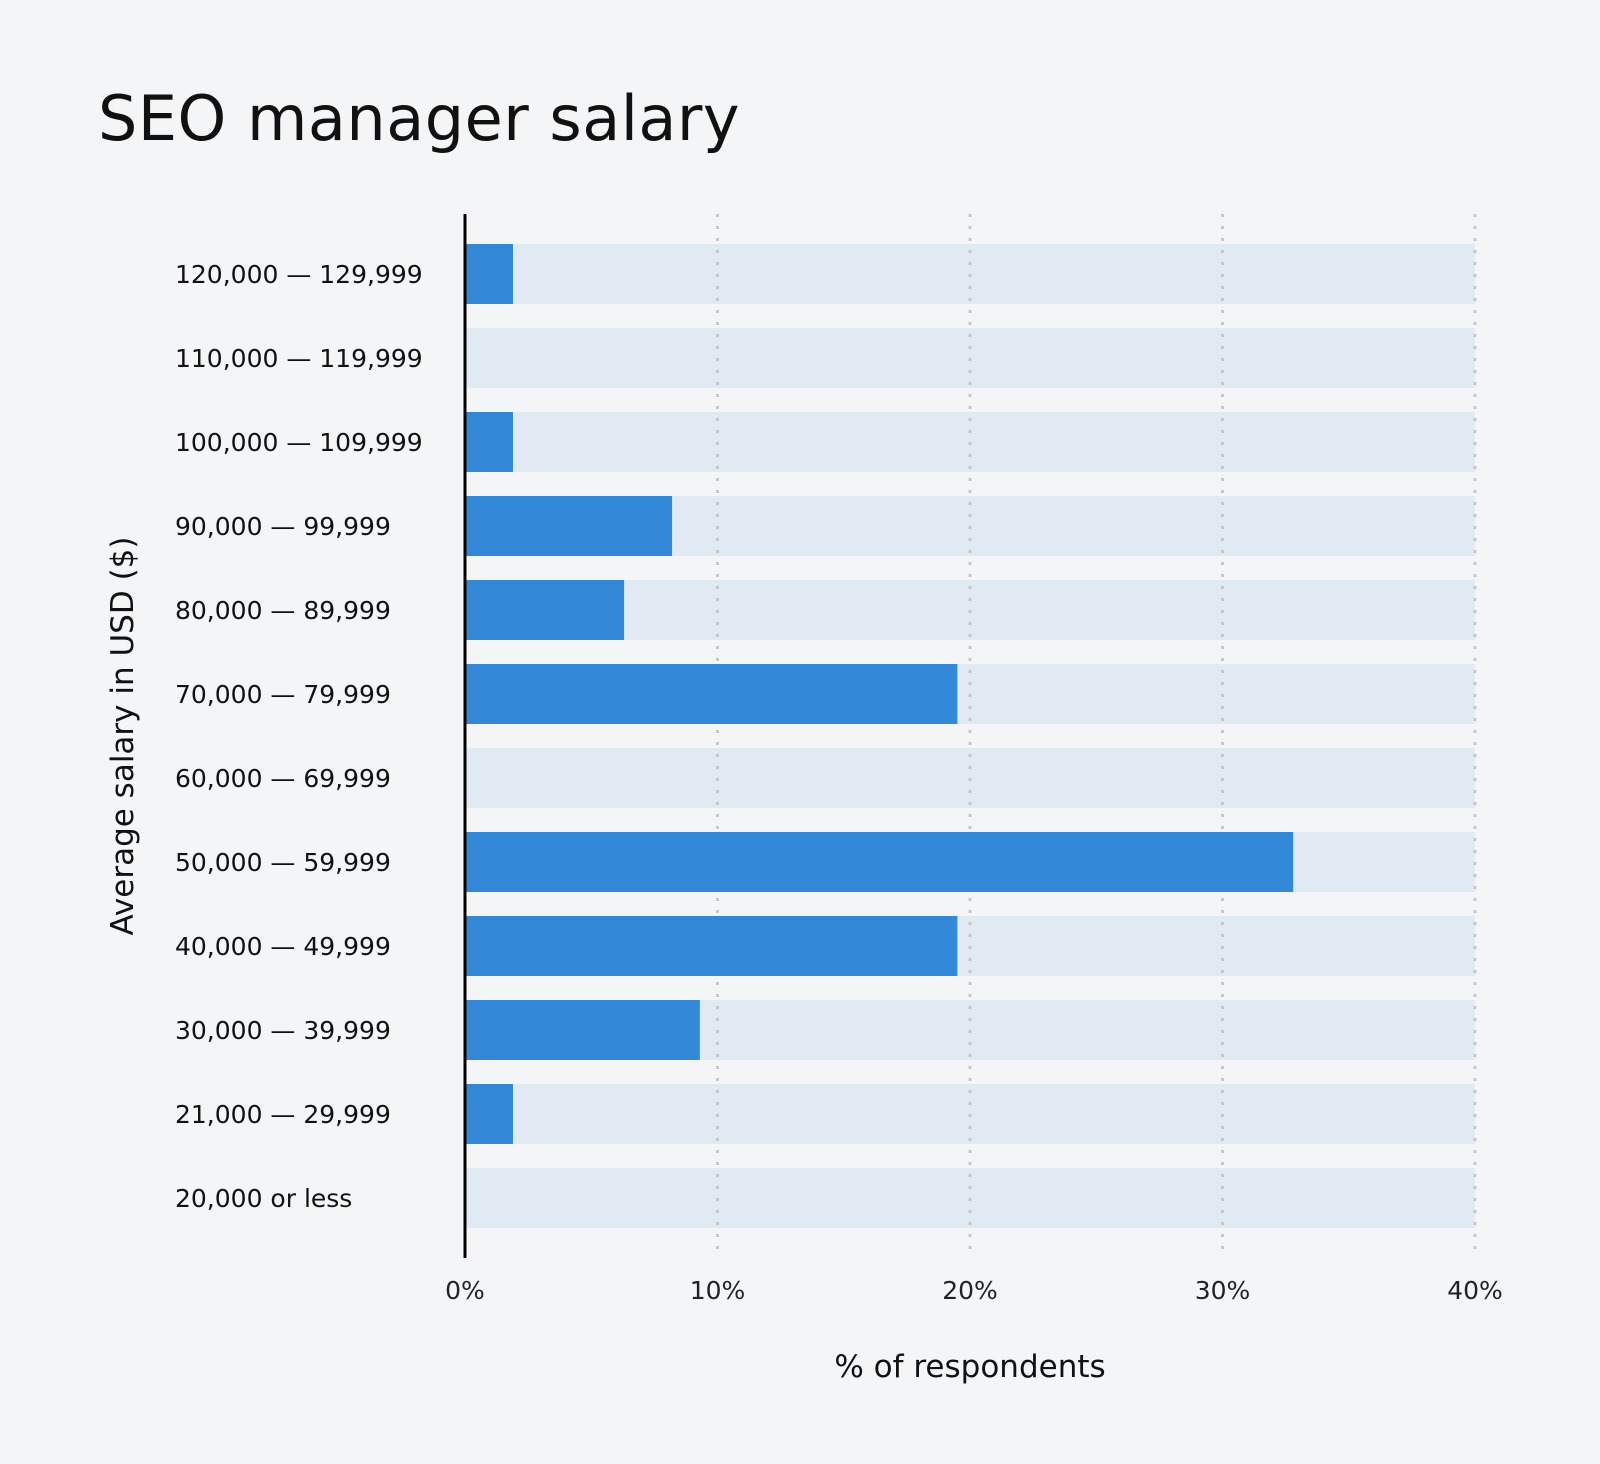  Describe the element at coordinates (1223, 1290) in the screenshot. I see `x-tick-label: 30%` at that location.